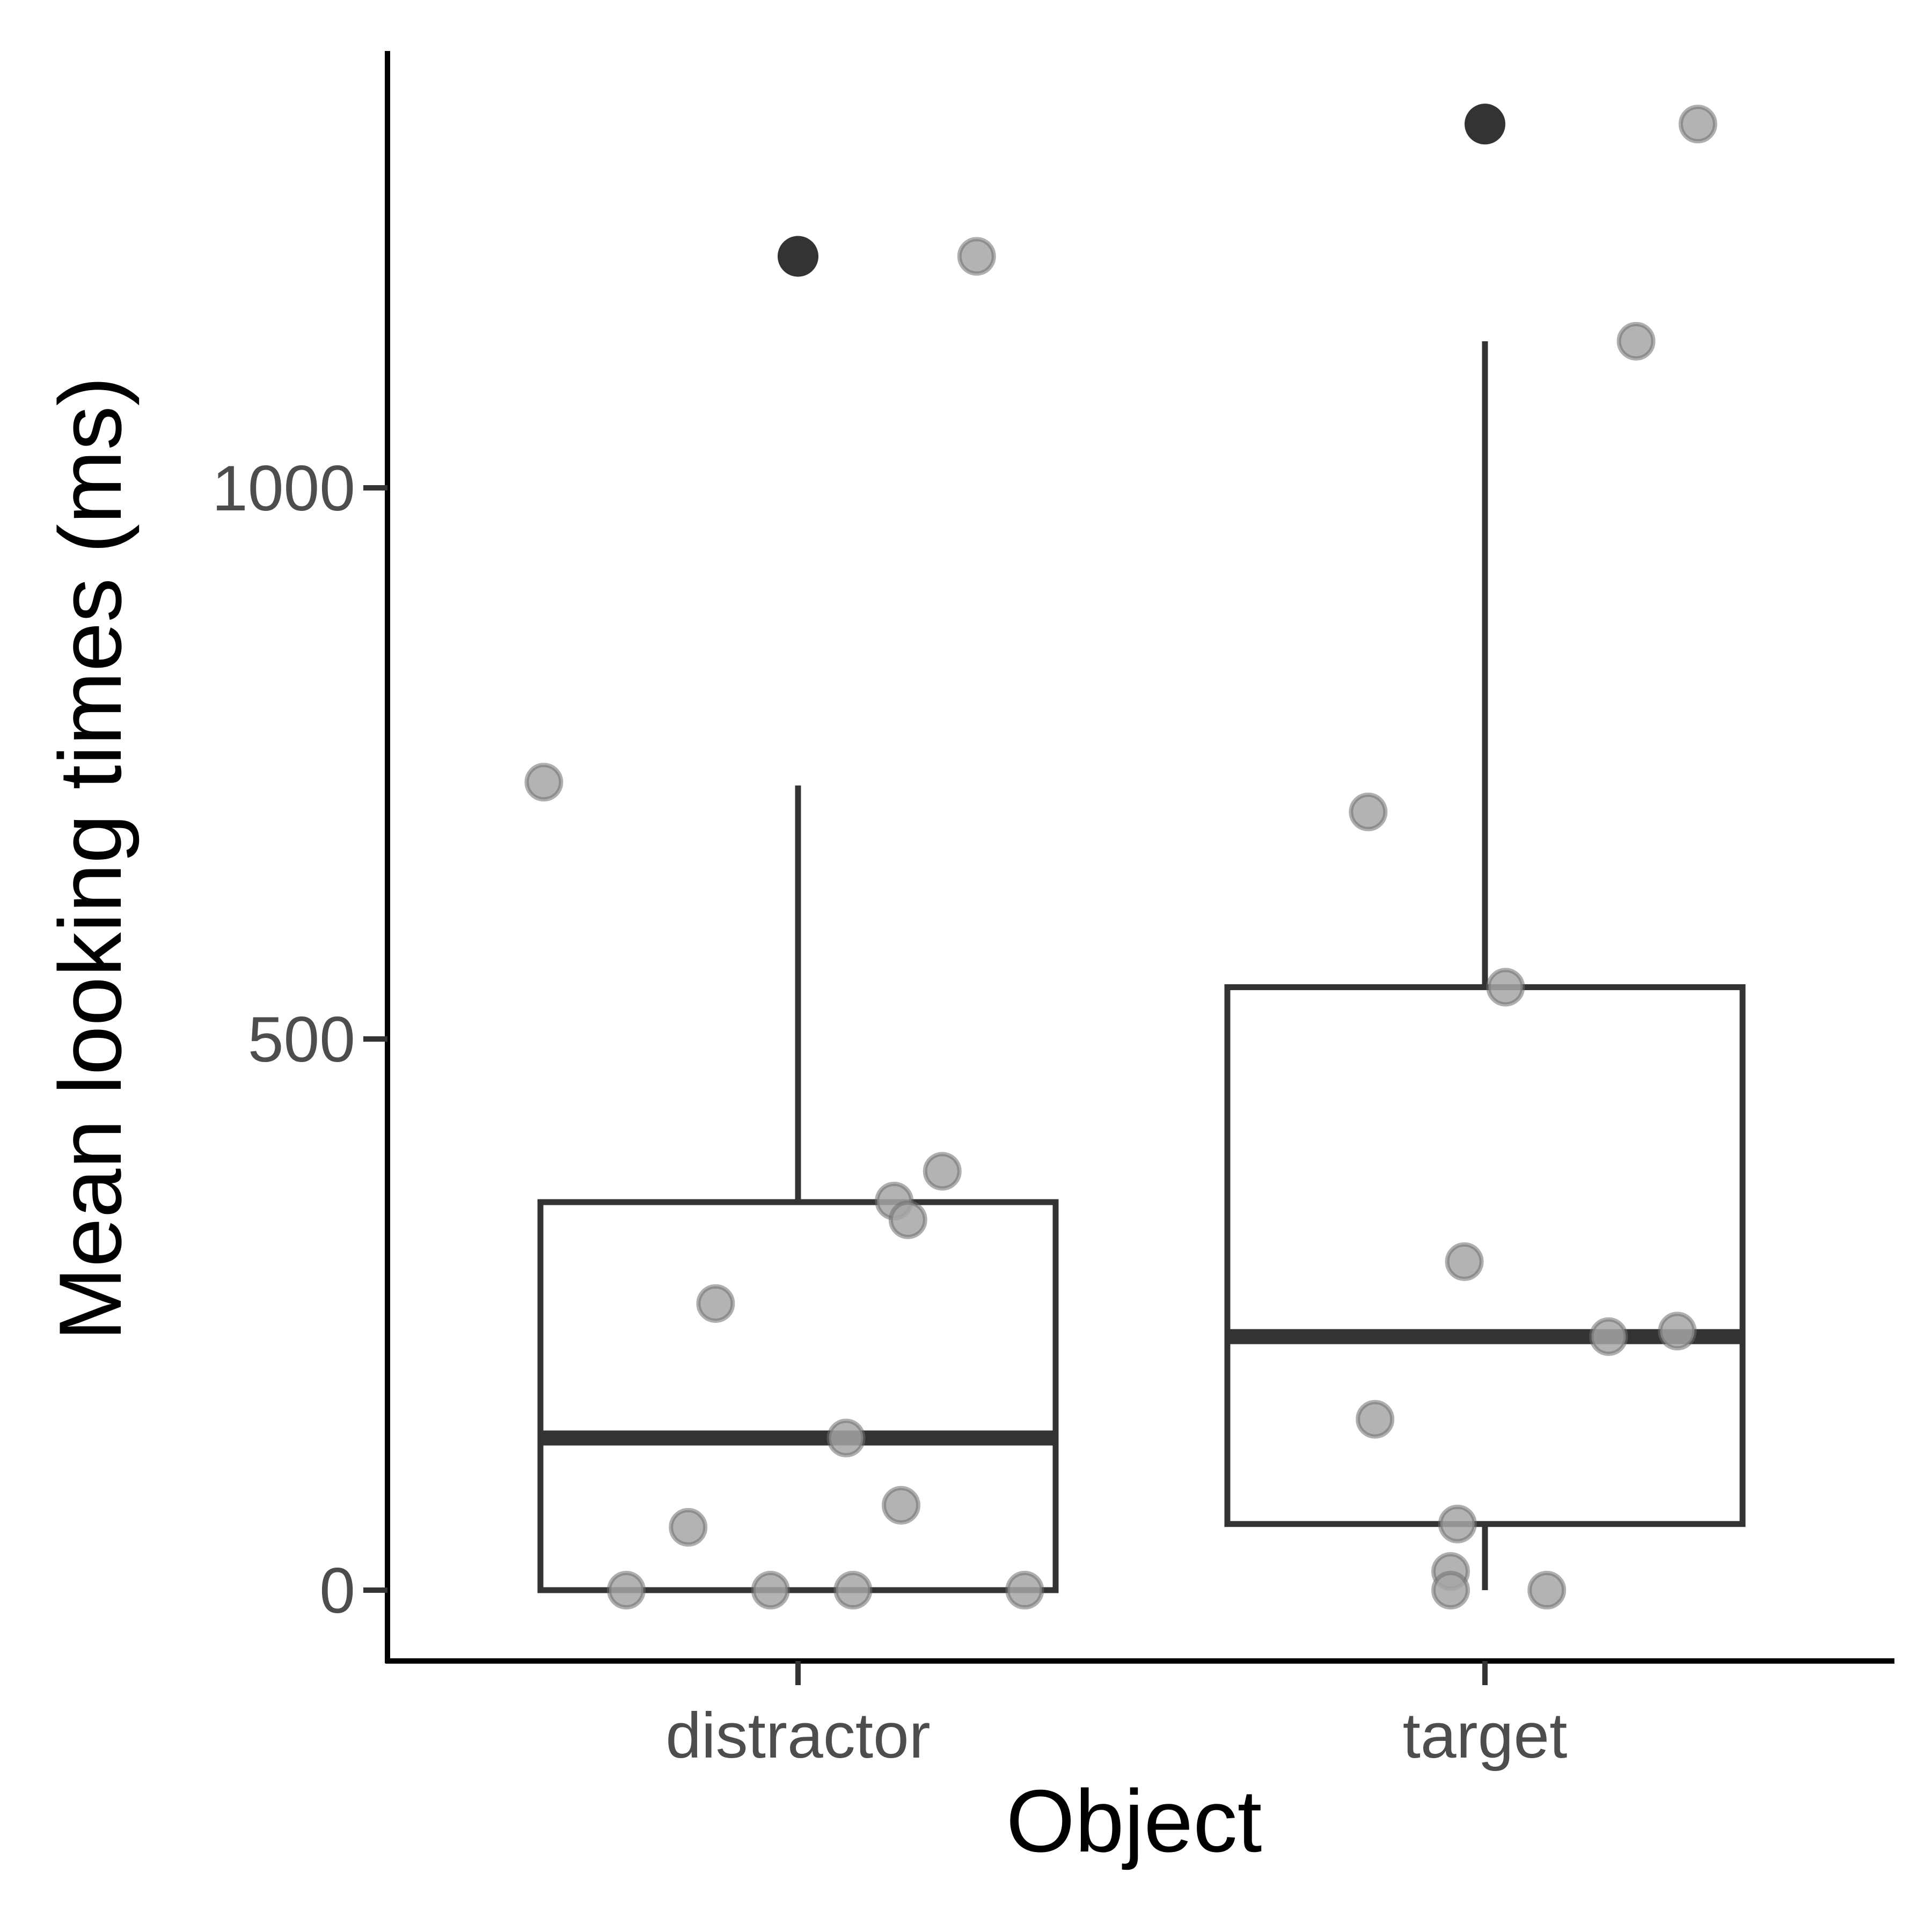  What do you see at coordinates (1134, 1821) in the screenshot?
I see `x-axis-title: Object` at bounding box center [1134, 1821].